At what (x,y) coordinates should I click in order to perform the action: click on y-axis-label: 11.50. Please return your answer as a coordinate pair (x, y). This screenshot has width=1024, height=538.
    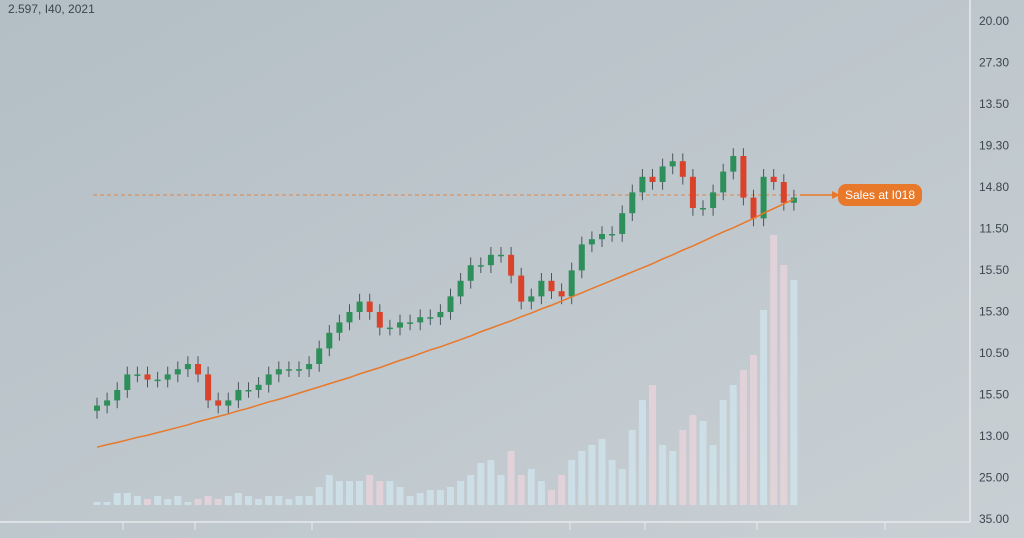
    Looking at the image, I should click on (993, 229).